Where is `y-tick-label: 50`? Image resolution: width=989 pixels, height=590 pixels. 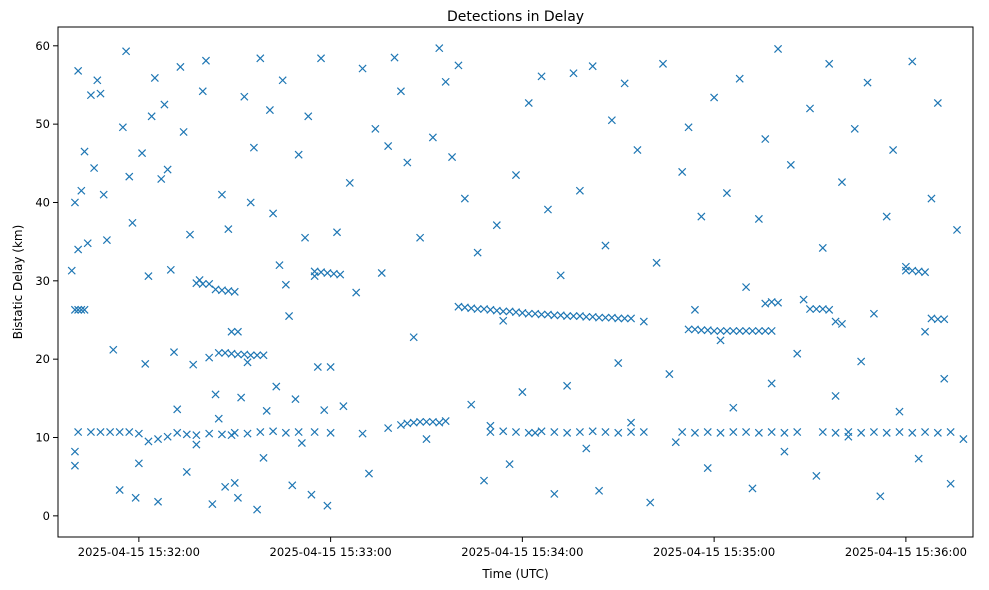
y-tick-label: 50 is located at coordinates (42, 124).